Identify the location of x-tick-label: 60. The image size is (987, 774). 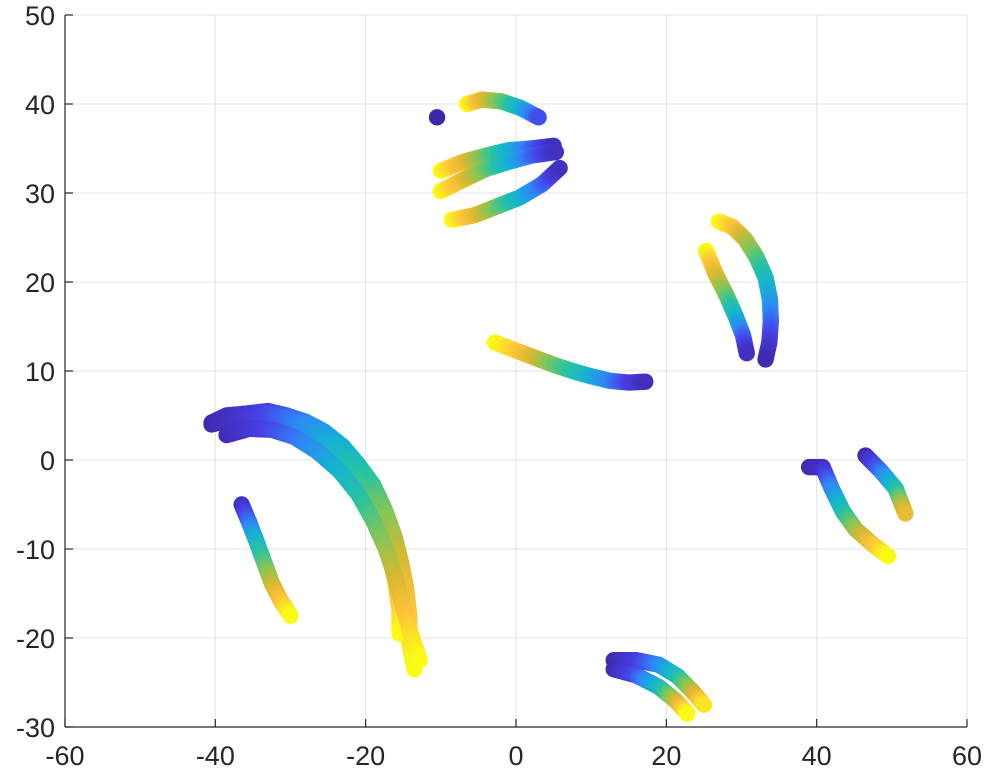
(967, 756).